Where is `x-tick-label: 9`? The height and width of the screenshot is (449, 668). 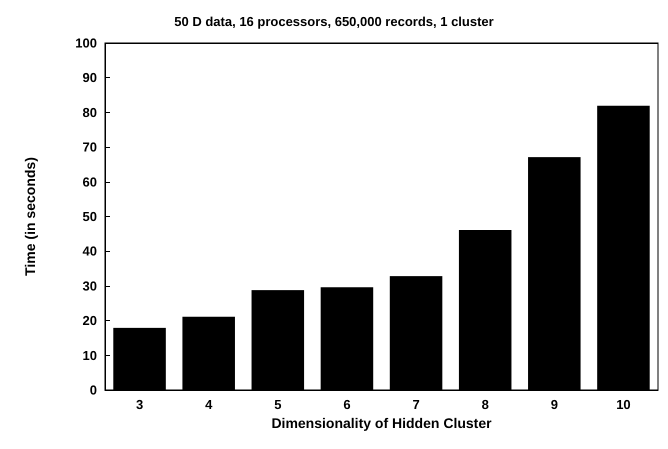
x-tick-label: 9 is located at coordinates (554, 404).